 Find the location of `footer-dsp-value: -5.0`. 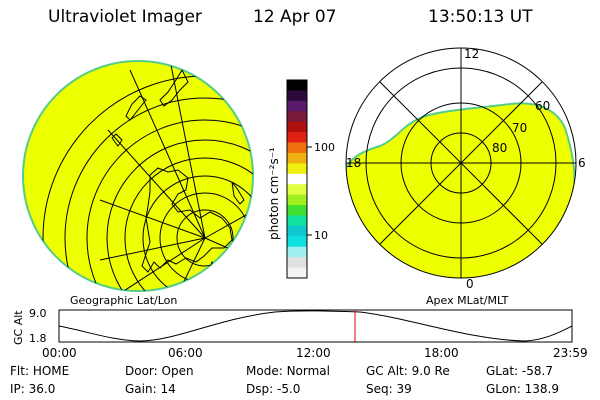

footer-dsp-value: -5.0 is located at coordinates (288, 389).